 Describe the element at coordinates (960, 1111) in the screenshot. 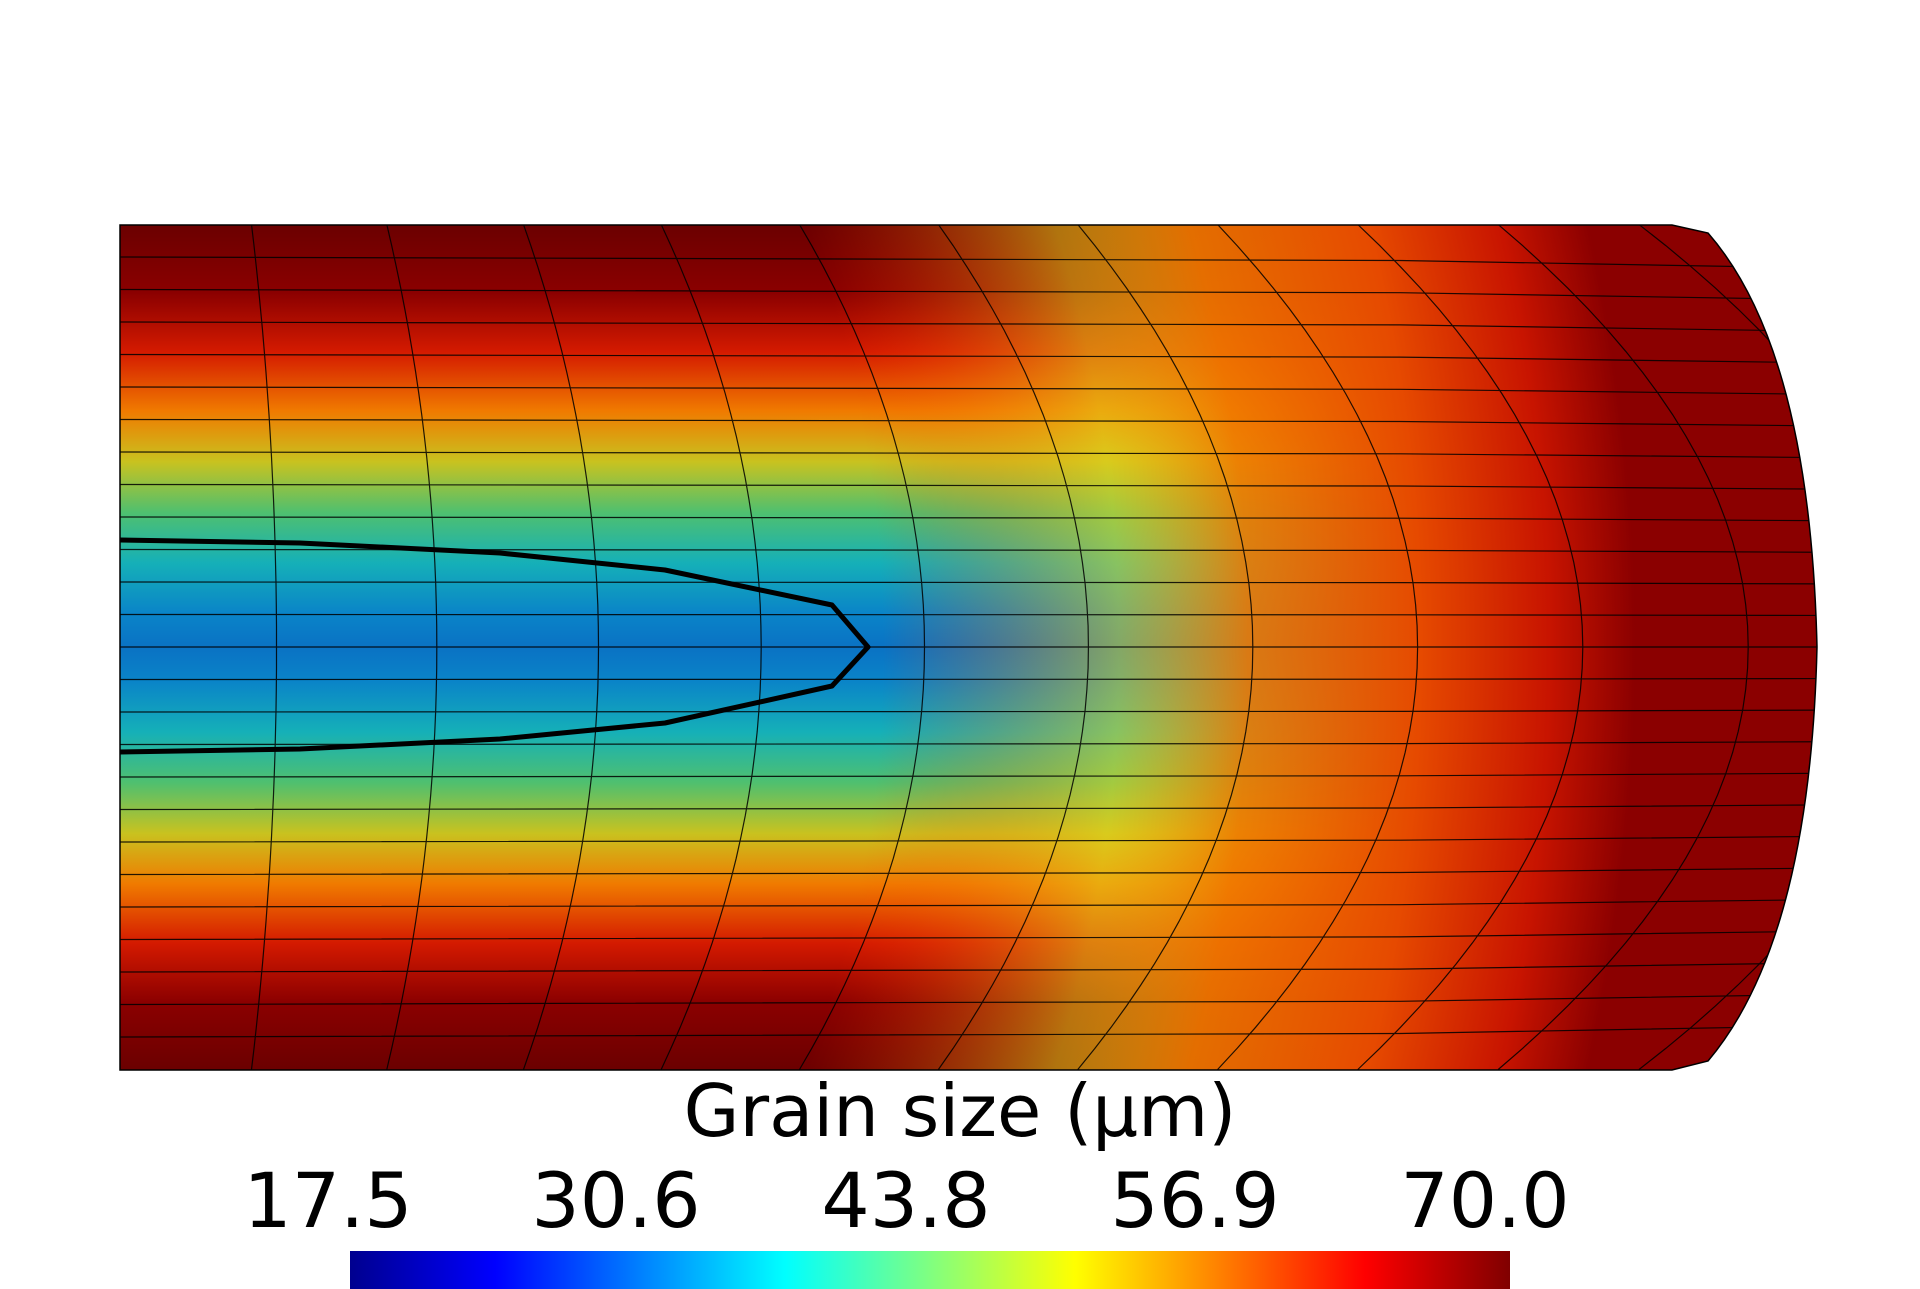

I see `legend-title: Grain size (μm)` at that location.